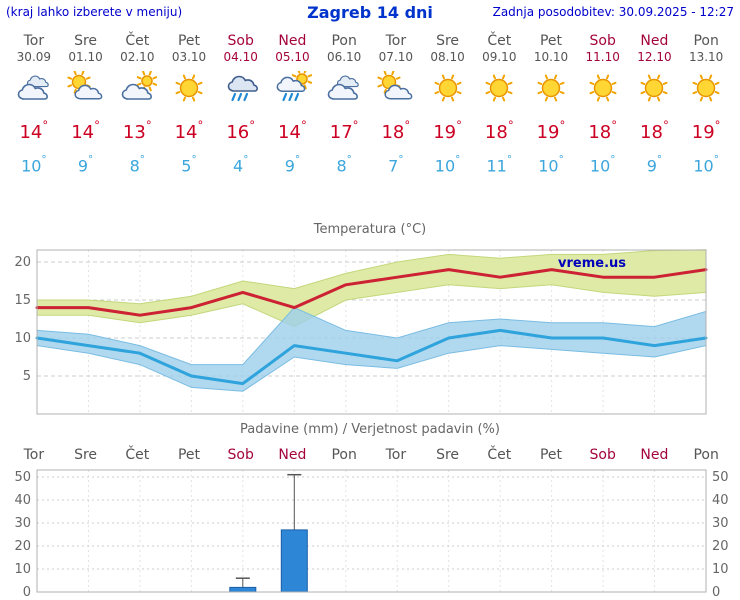  I want to click on min-temperature: 7°, so click(396, 165).